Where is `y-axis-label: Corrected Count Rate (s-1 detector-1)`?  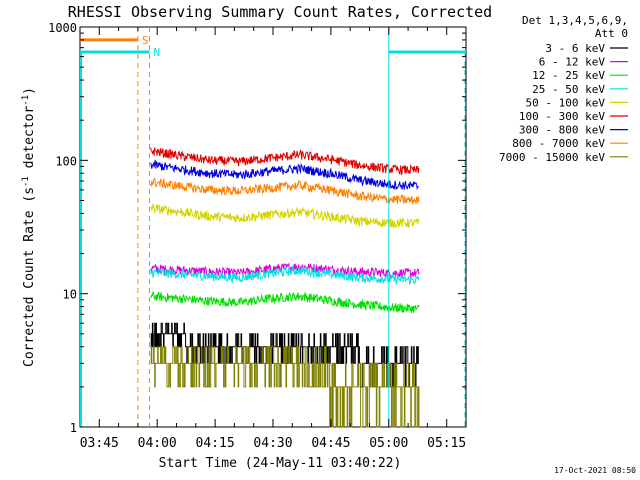
y-axis-label: Corrected Count Rate (s-1 detector-1) is located at coordinates (29, 227).